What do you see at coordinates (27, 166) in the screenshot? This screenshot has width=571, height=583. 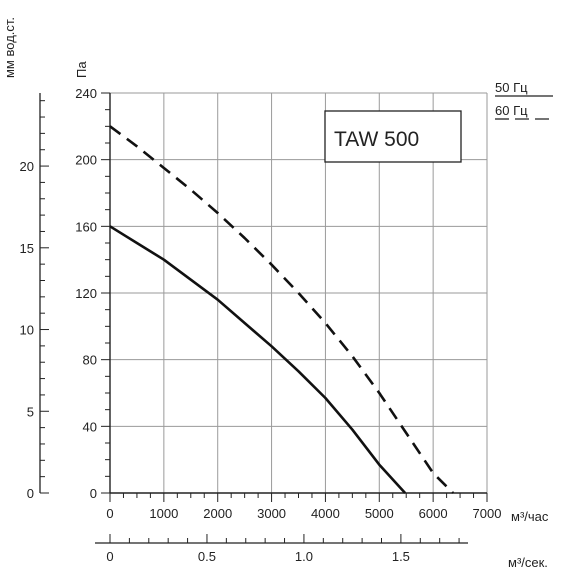 I see `secondary-y-tick-label: 20` at bounding box center [27, 166].